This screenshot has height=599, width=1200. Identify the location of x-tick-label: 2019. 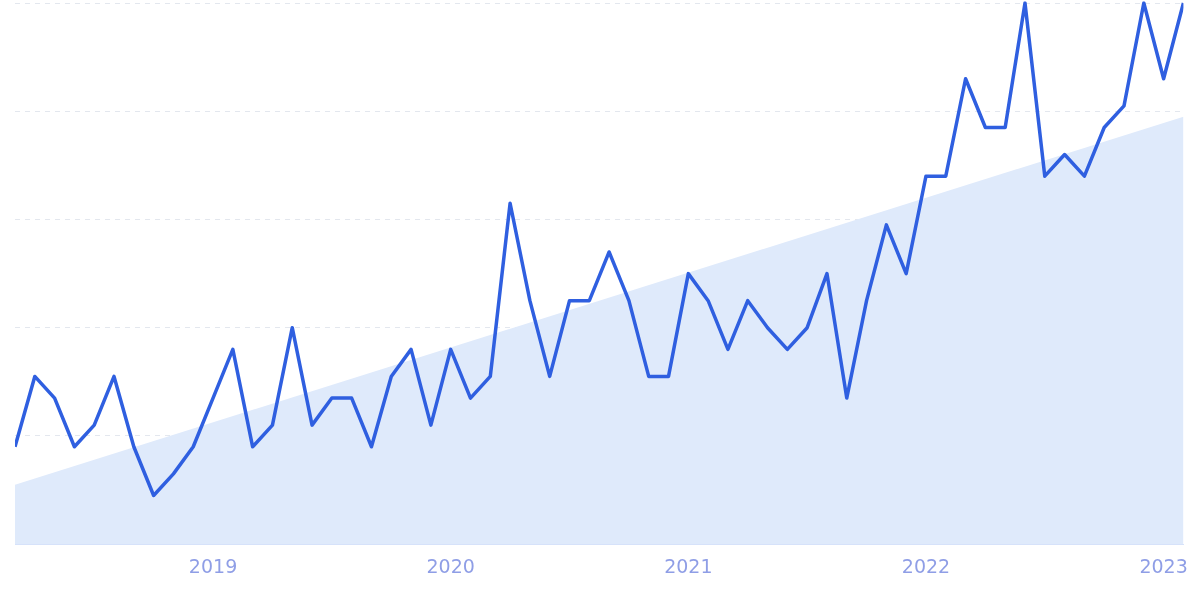
(213, 565).